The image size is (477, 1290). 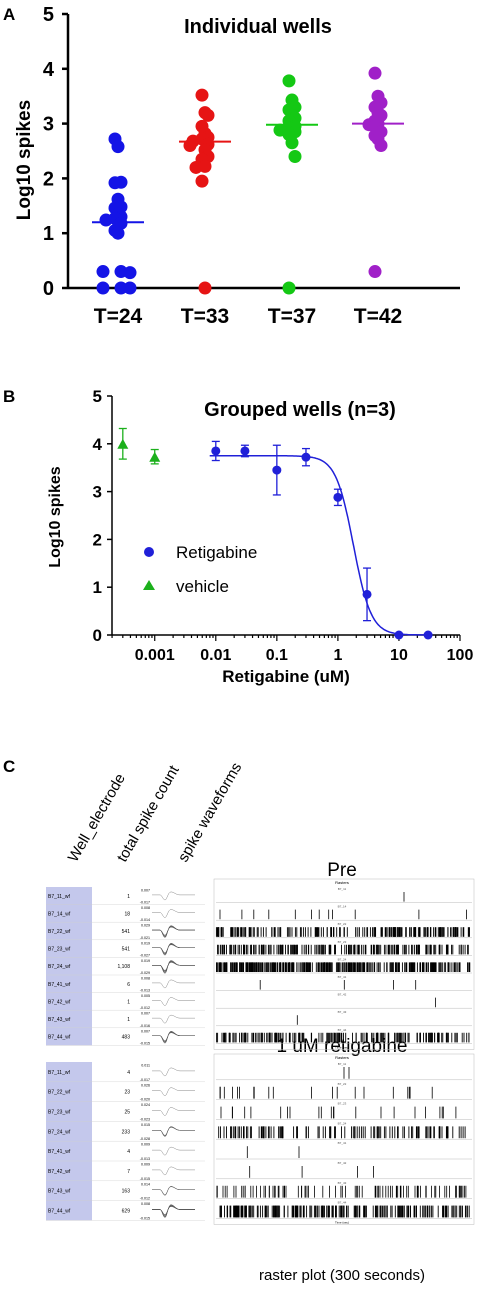 I want to click on spike-count: 25, so click(x=127, y=1113).